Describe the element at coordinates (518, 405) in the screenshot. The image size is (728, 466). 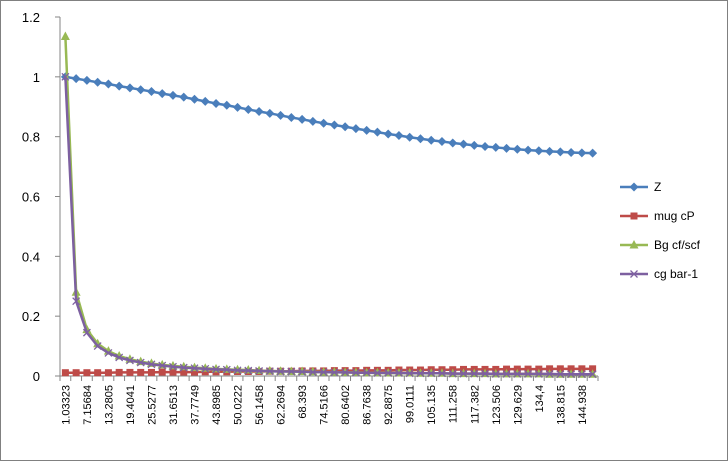
I see `x-tick-label: 129.629` at that location.